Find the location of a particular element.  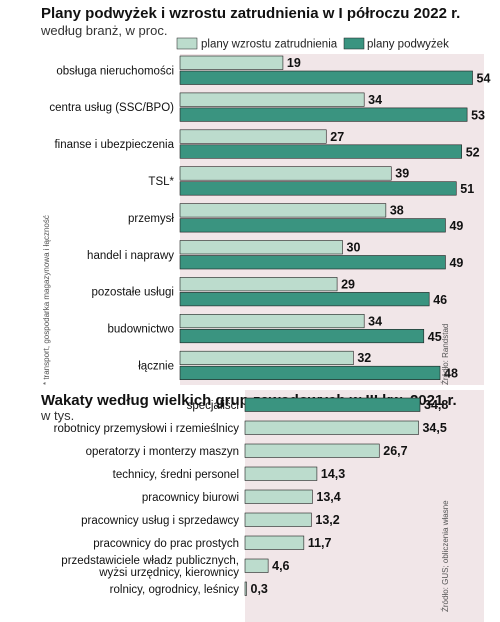

chart2-category-label: rolnicy, ogrodnicy, leśnicy is located at coordinates (175, 590).